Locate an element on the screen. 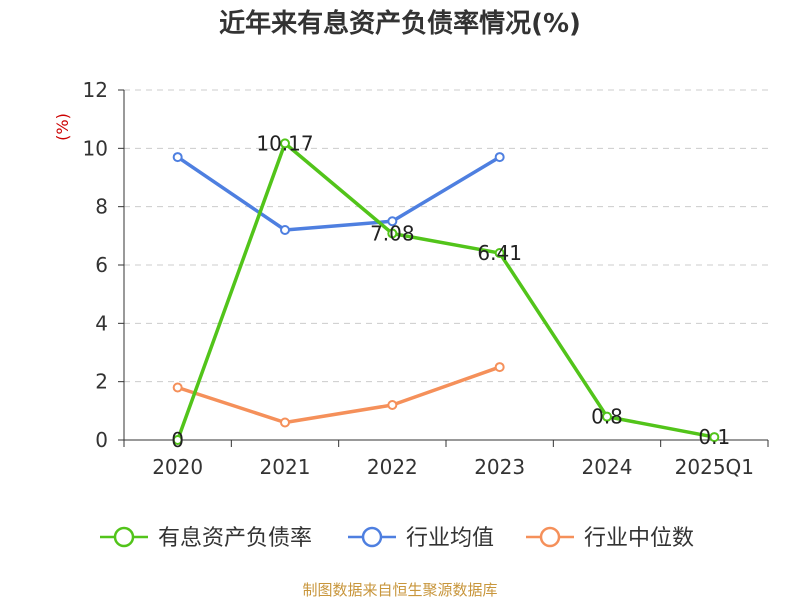 This screenshot has height=600, width=800. legend: 有息资产负债率 行业均值 行业中位数 is located at coordinates (397, 538).